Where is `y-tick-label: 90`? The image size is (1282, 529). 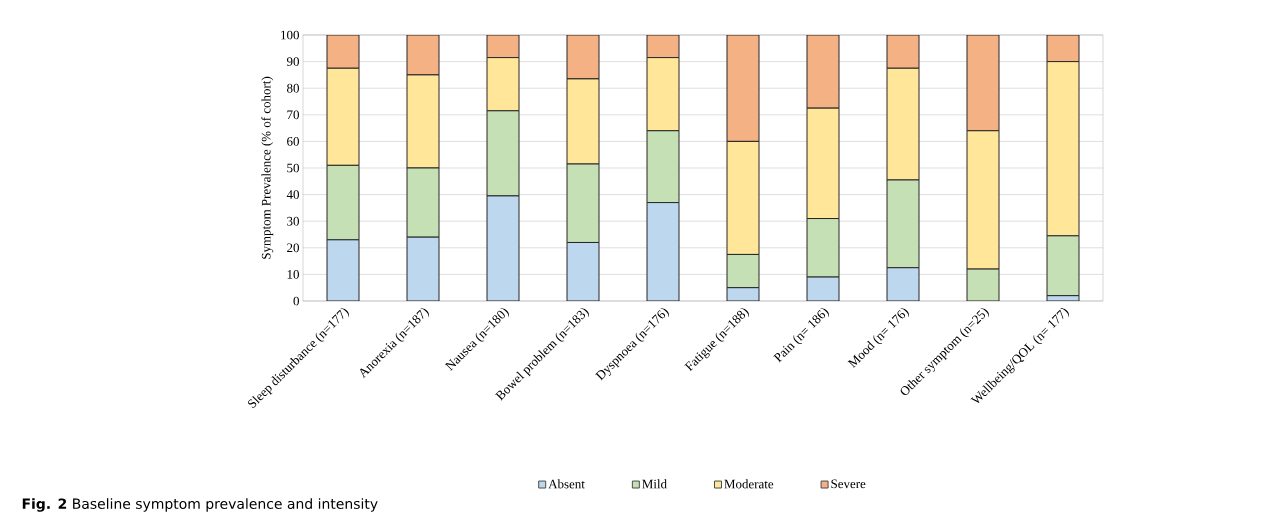 y-tick-label: 90 is located at coordinates (292, 61).